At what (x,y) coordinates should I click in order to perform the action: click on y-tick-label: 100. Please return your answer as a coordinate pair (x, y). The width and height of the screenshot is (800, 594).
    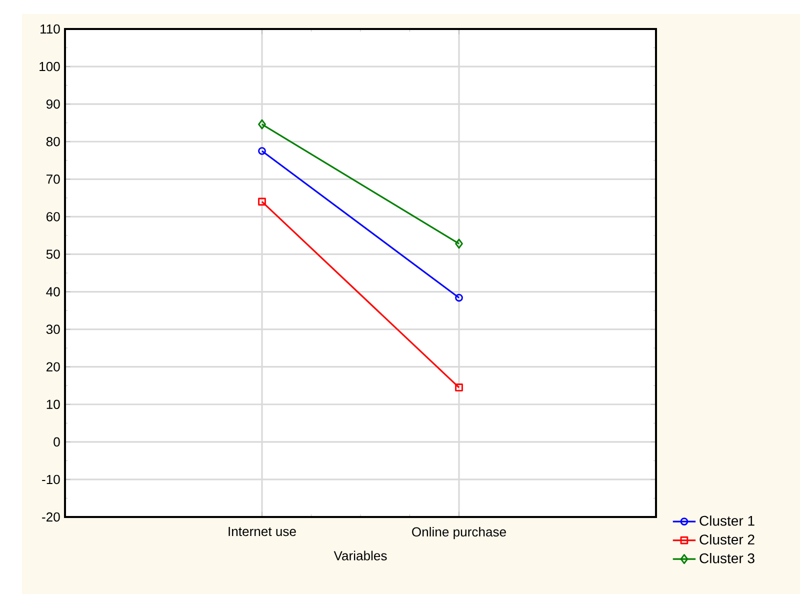
    Looking at the image, I should click on (50, 67).